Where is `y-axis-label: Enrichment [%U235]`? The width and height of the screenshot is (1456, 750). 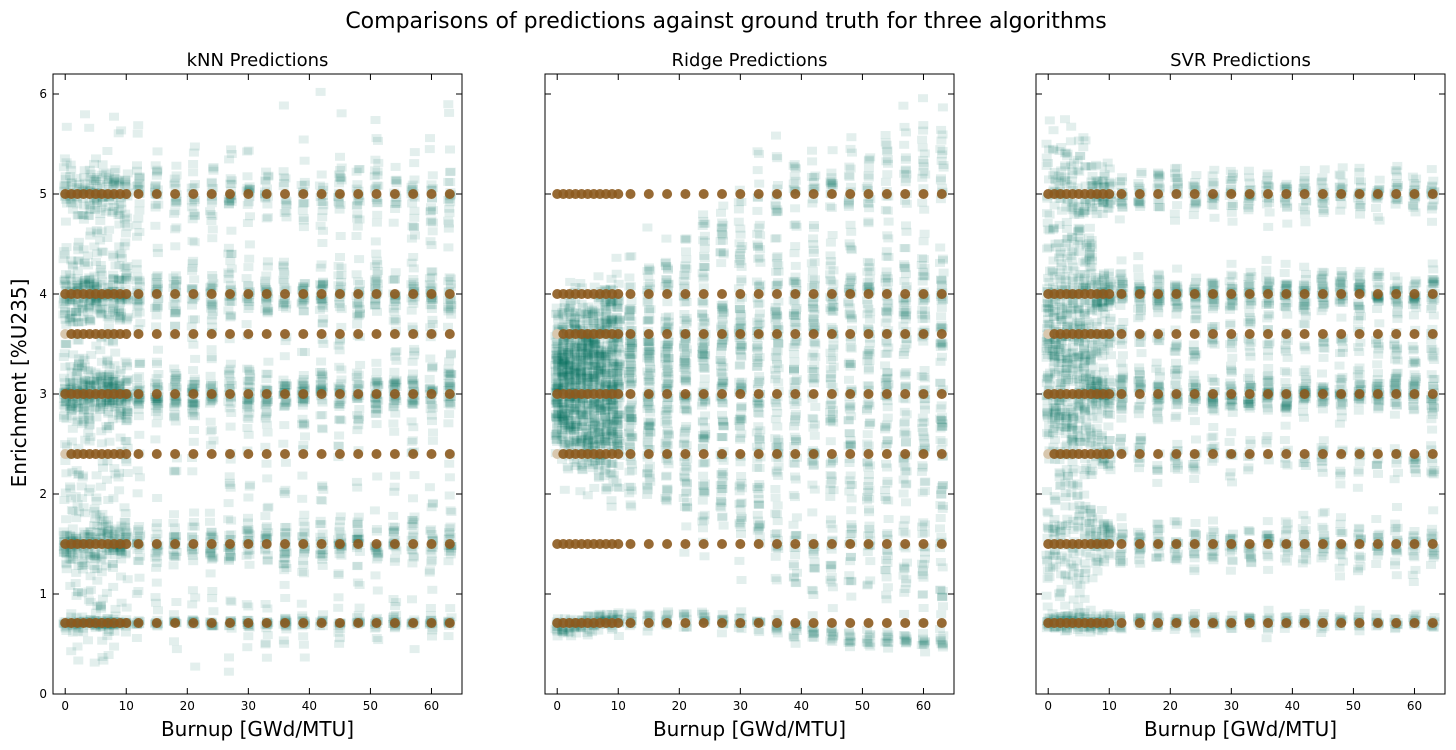
y-axis-label: Enrichment [%U235] is located at coordinates (19, 383).